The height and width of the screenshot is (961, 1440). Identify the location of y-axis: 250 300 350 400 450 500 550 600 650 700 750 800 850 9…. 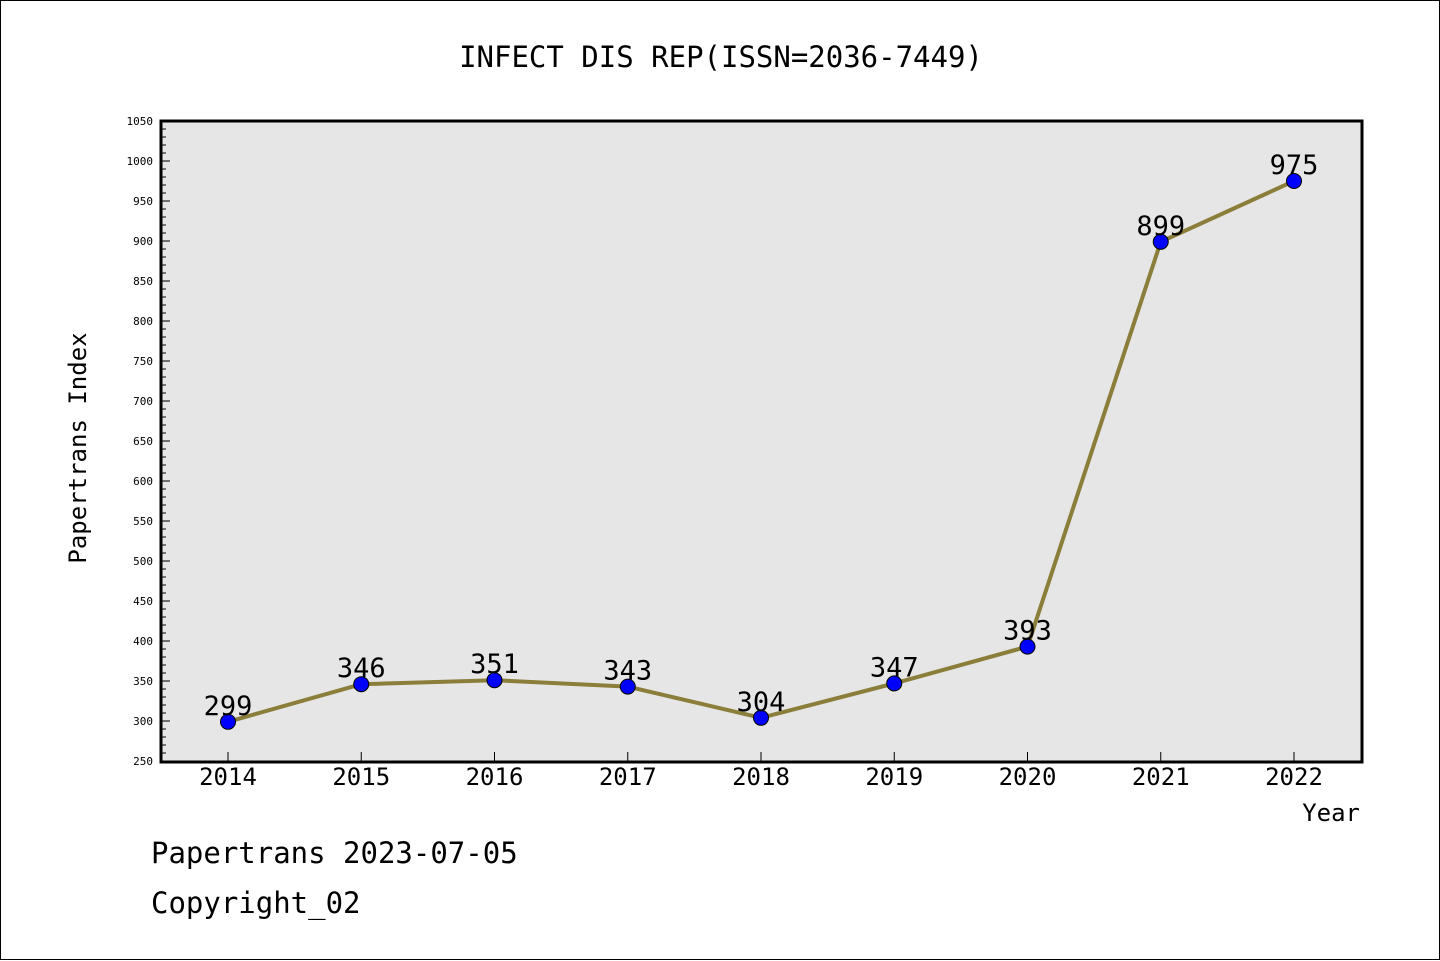
(148, 441).